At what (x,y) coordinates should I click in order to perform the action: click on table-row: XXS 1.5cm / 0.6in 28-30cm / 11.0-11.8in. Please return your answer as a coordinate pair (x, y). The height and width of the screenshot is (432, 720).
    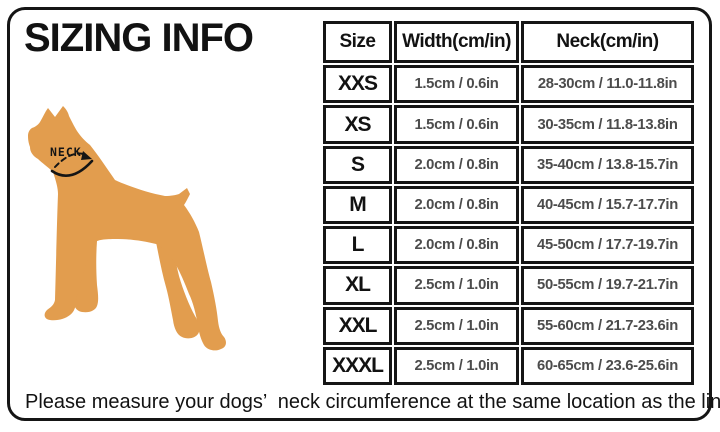
    Looking at the image, I should click on (508, 84).